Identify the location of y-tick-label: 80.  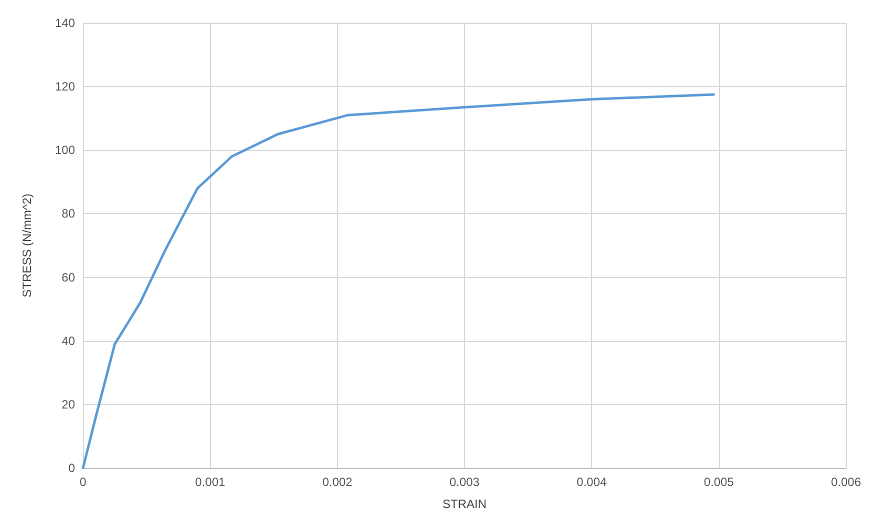
(69, 213).